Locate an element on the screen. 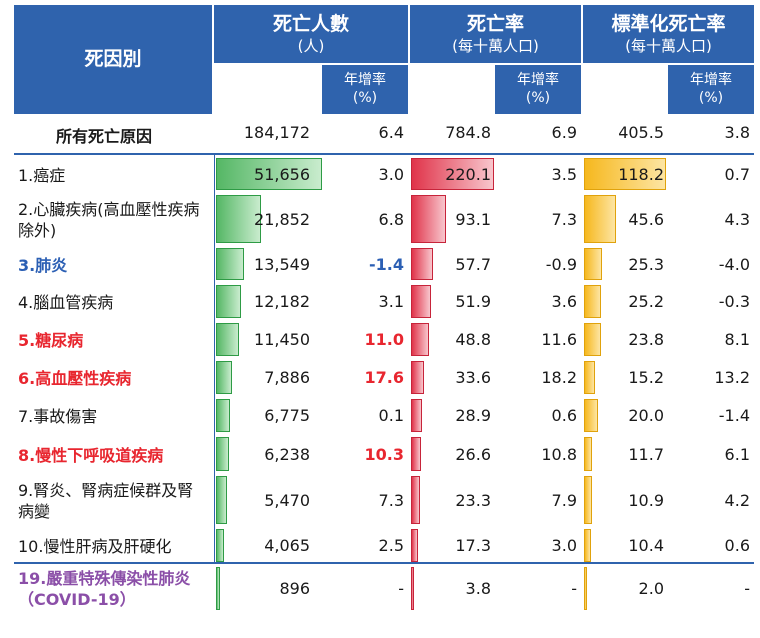 The height and width of the screenshot is (638, 760). cause-label: 8.慢性下呼吸道疾病 is located at coordinates (91, 455).